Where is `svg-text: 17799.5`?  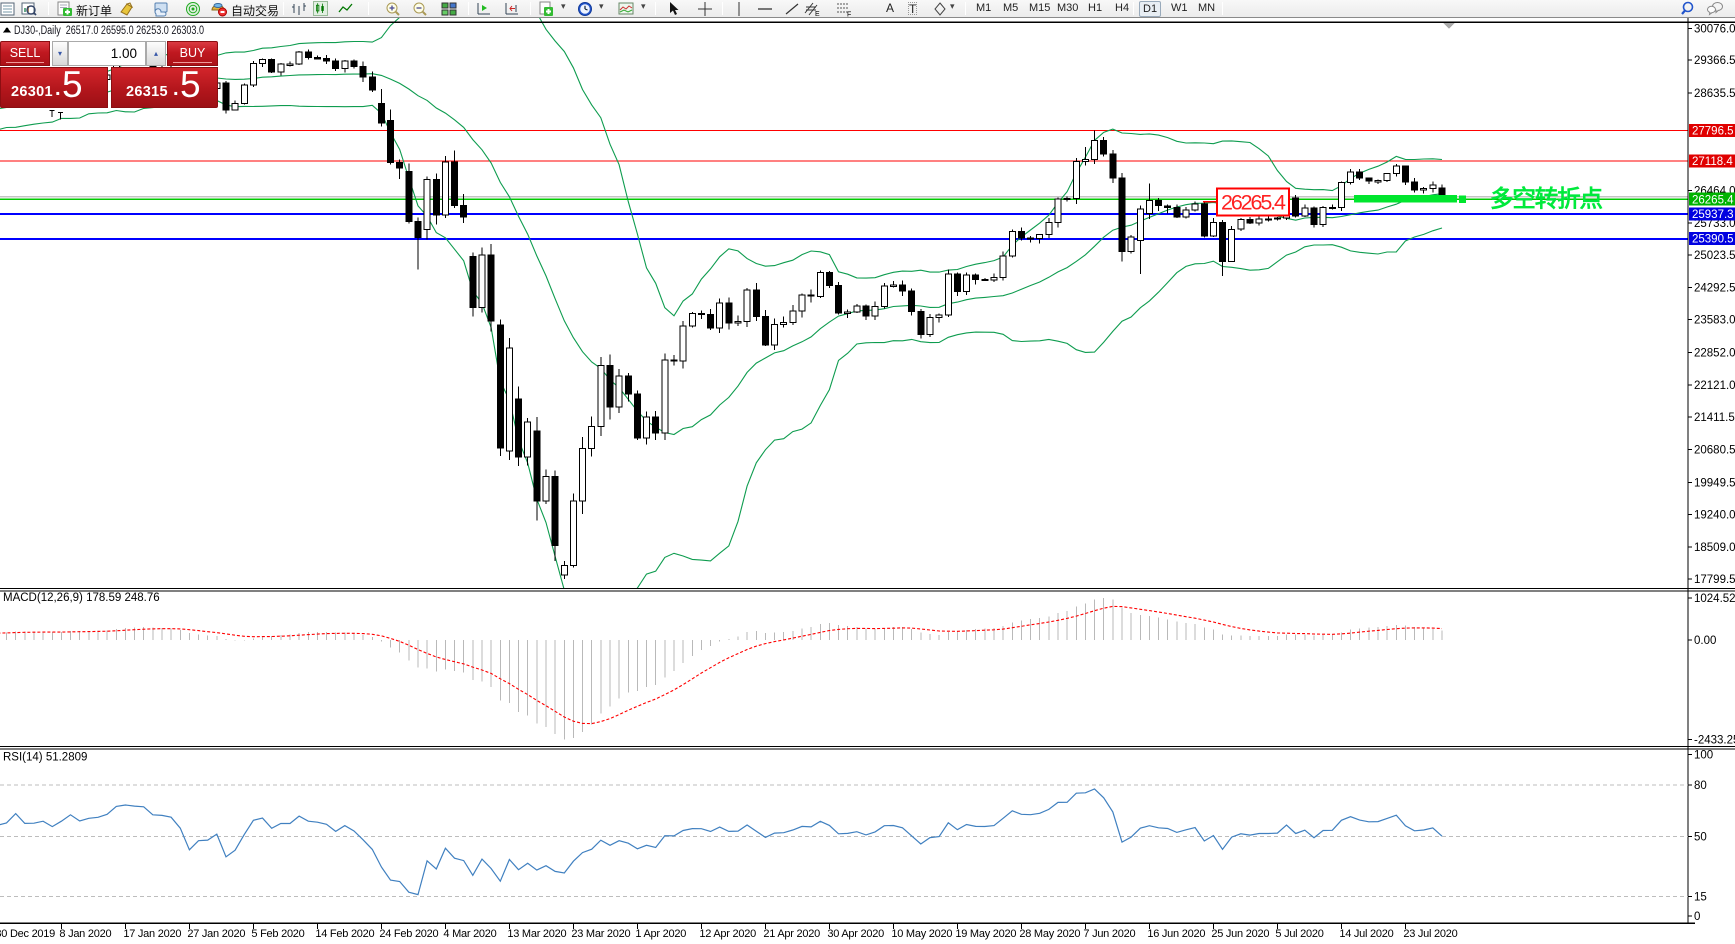
svg-text: 17799.5 is located at coordinates (1714, 580).